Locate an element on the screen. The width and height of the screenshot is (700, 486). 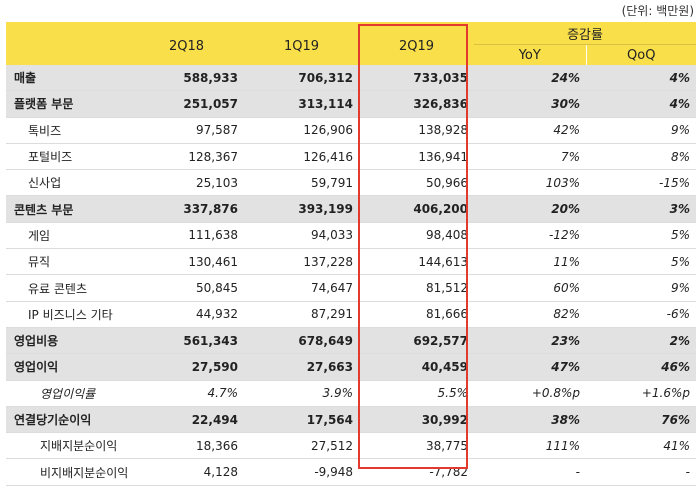
row-label: 신사업 is located at coordinates (67, 183).